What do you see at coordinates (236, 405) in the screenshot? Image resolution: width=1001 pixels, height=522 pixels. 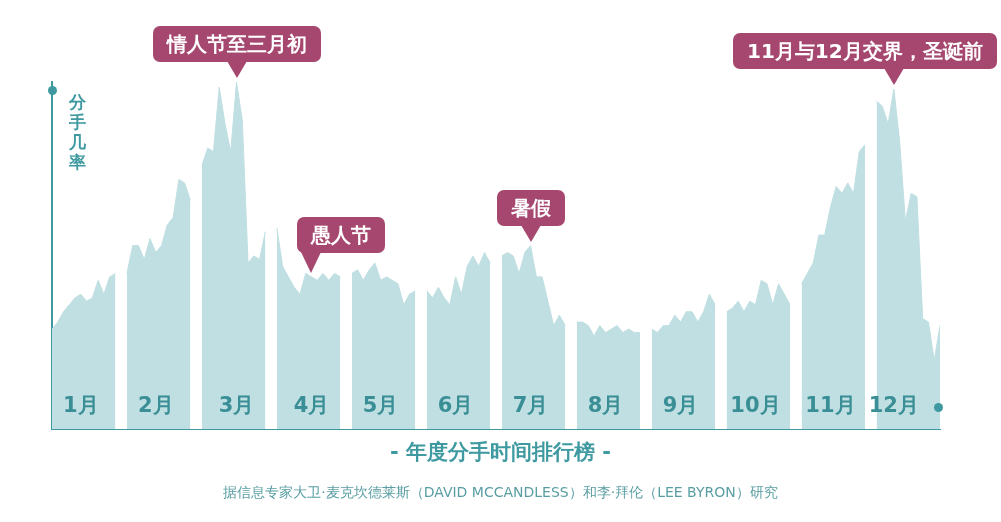 I see `x-tick-label: 3月` at bounding box center [236, 405].